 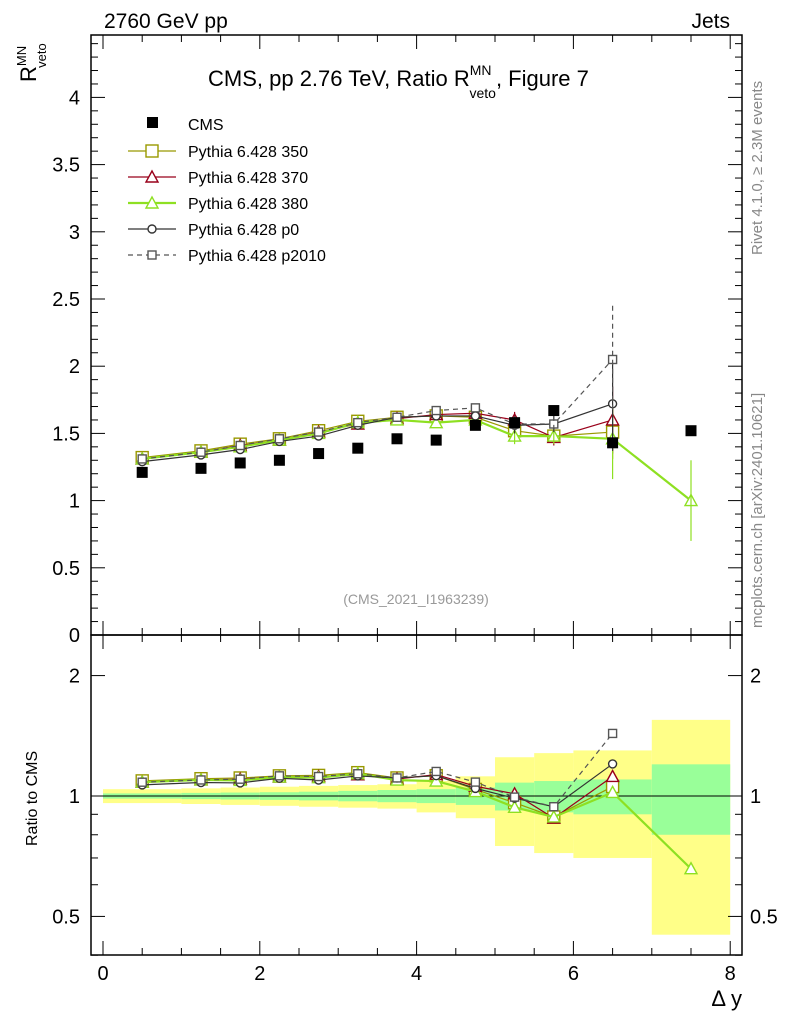 I want to click on legend-label: Pythia 6.428 p2010, so click(x=257, y=256).